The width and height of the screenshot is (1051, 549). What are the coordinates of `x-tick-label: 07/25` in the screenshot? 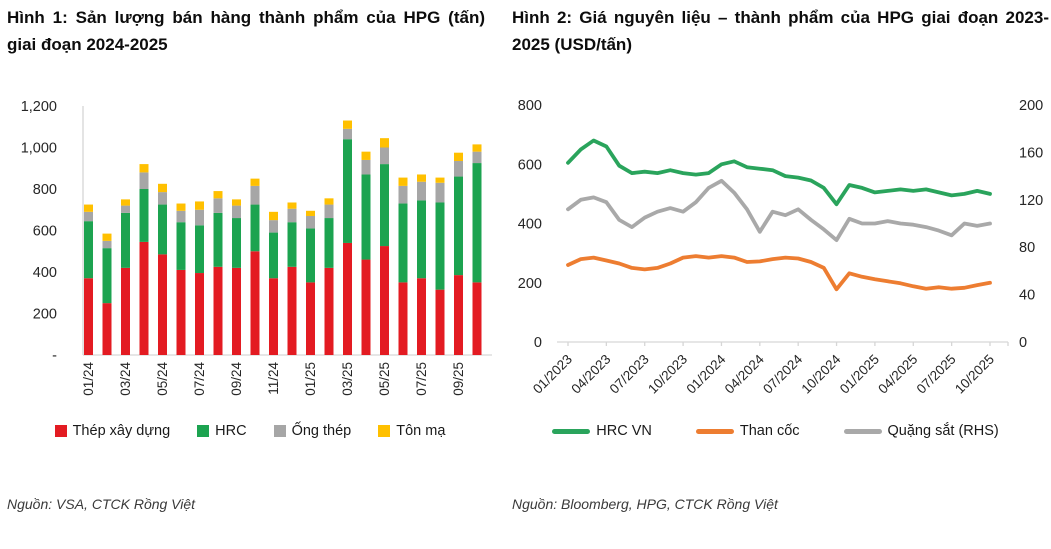 It's located at (421, 379).